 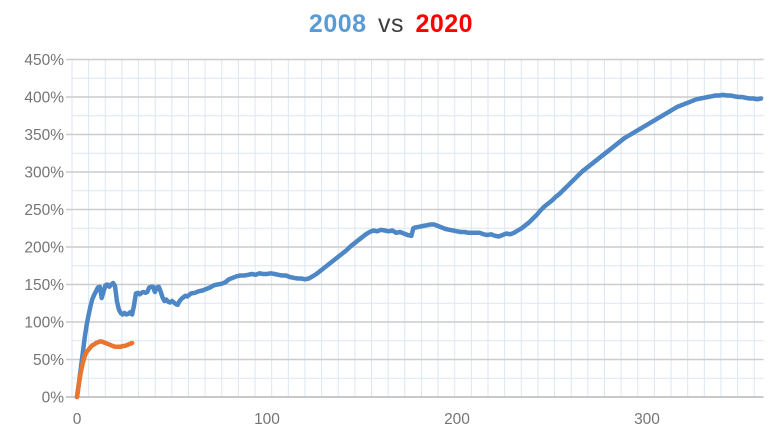 What do you see at coordinates (44, 98) in the screenshot?
I see `y-tick-label: 400%` at bounding box center [44, 98].